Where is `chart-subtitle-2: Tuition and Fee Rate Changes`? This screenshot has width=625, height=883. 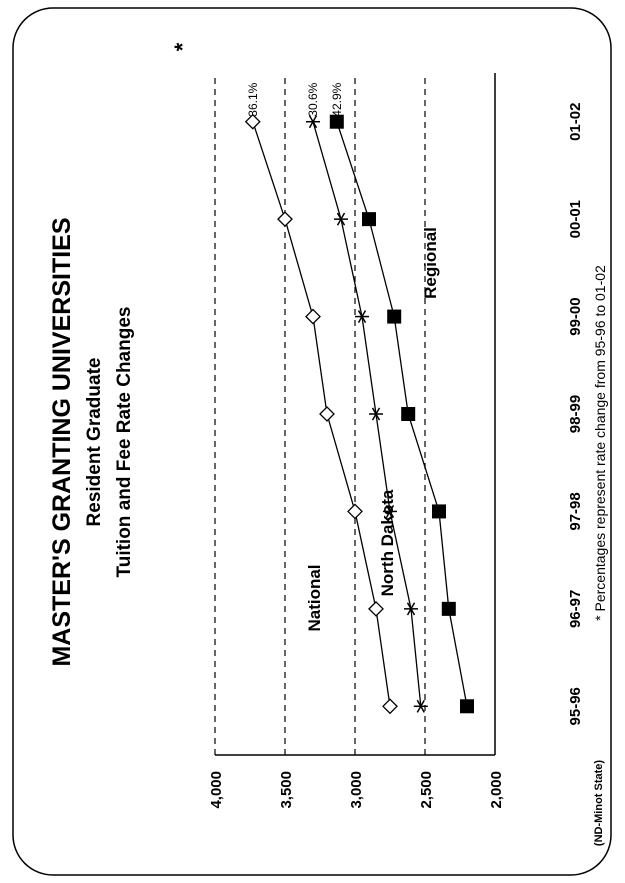 chart-subtitle-2: Tuition and Fee Rate Changes is located at coordinates (124, 442).